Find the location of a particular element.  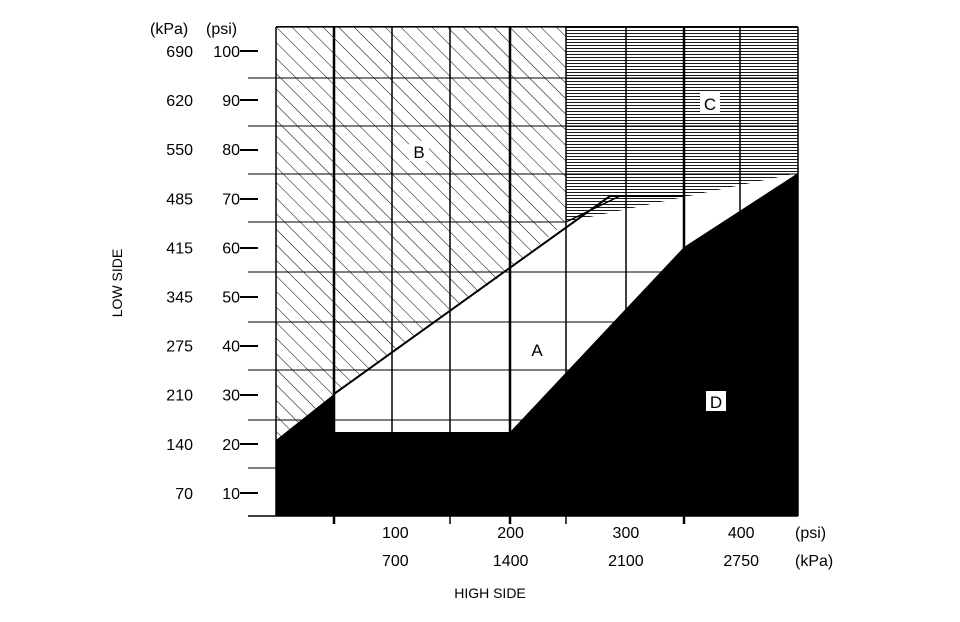

region-label-d-bg is located at coordinates (716, 401).